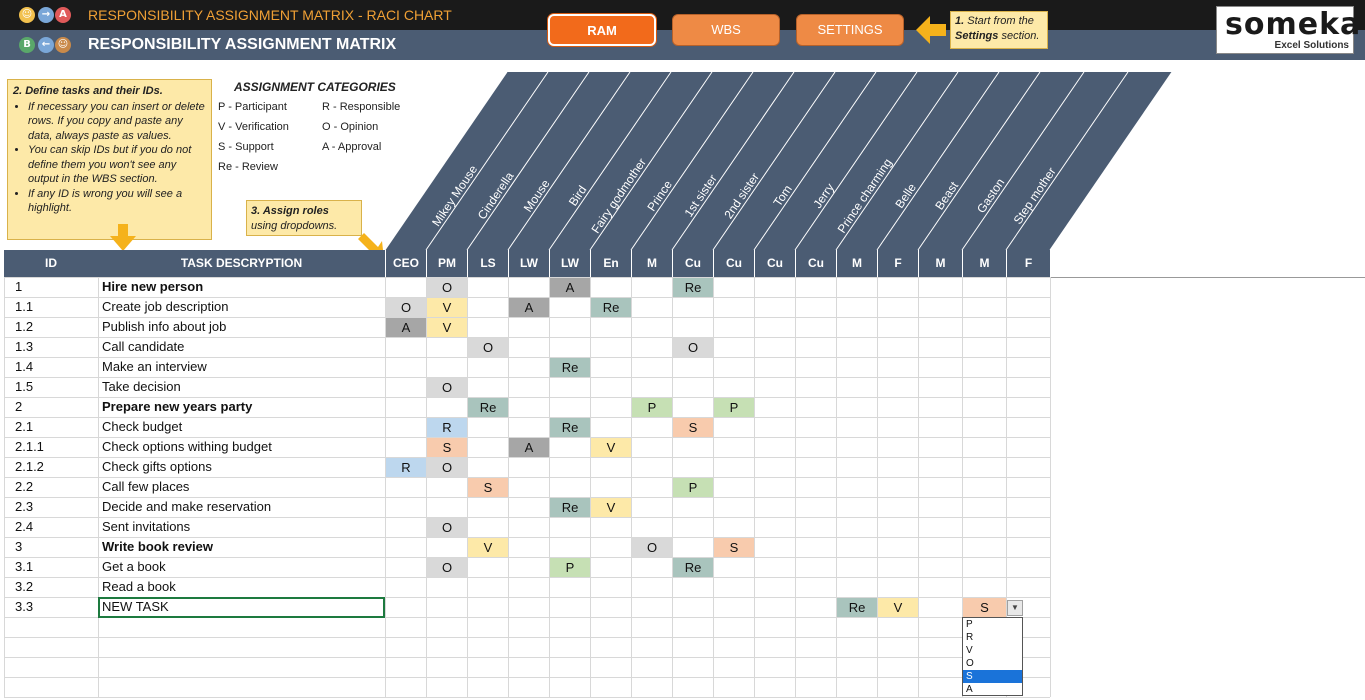 Image resolution: width=1365 pixels, height=700 pixels. What do you see at coordinates (165, 306) in the screenshot?
I see `task-description: Create job description` at bounding box center [165, 306].